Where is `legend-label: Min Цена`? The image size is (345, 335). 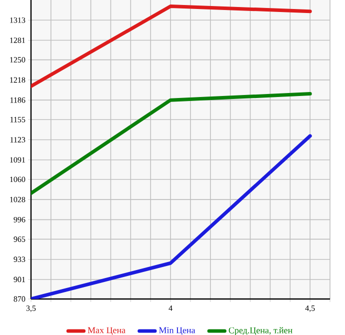
legend-label: Min Цена is located at coordinates (177, 331).